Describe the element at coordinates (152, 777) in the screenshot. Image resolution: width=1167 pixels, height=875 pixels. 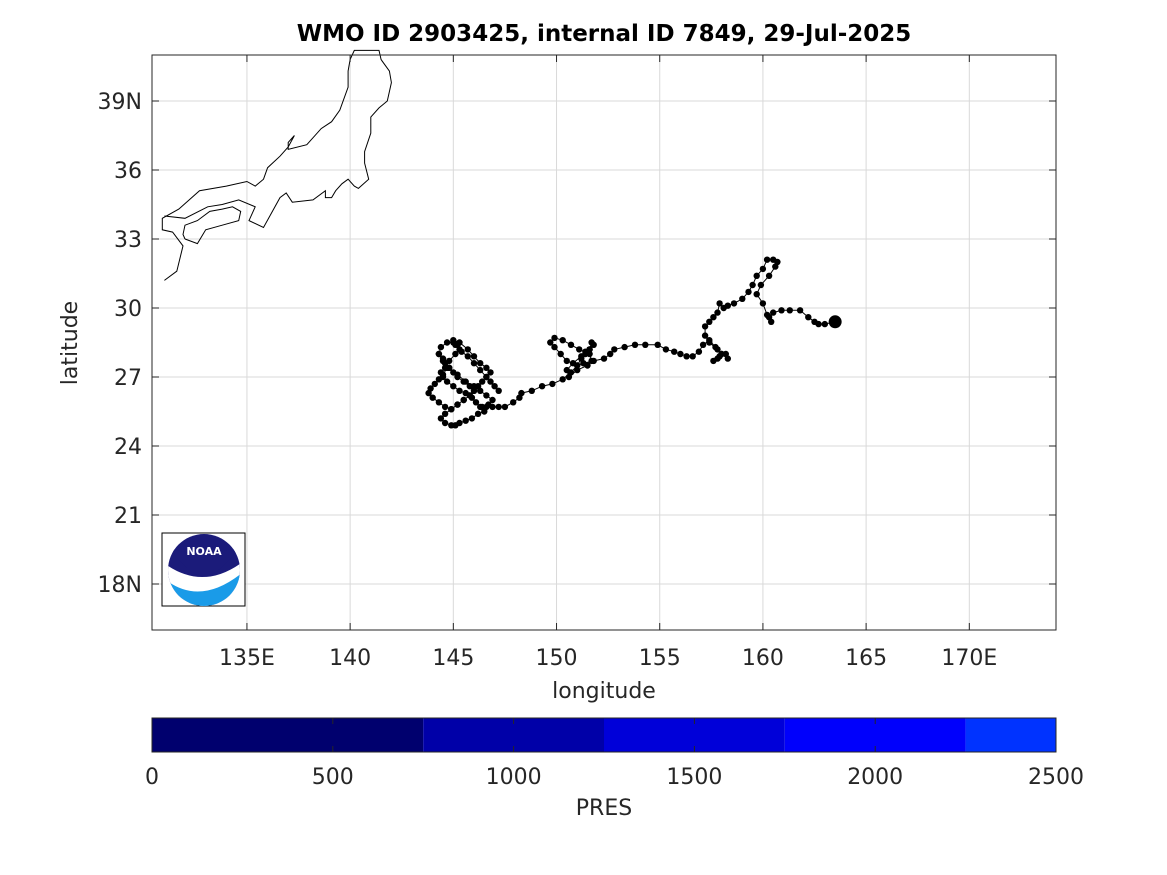
I see `colorbar-tick-label: 0` at that location.